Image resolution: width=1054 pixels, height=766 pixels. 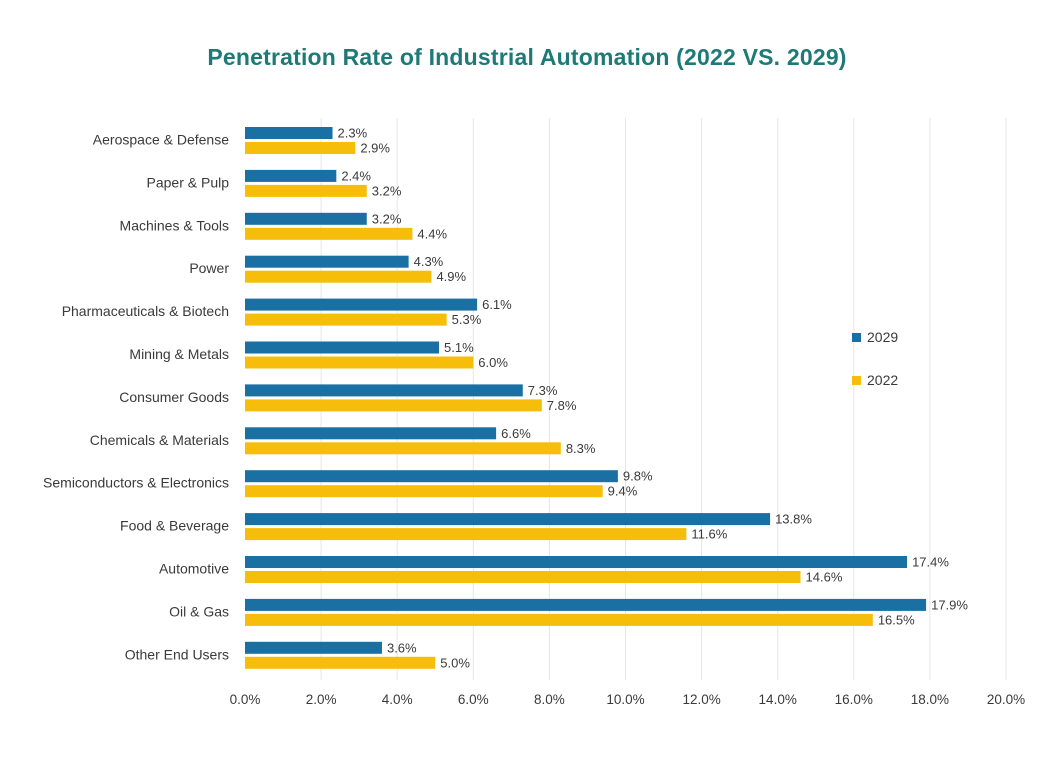 What do you see at coordinates (353, 133) in the screenshot?
I see `data-label-2029: 2.3%` at bounding box center [353, 133].